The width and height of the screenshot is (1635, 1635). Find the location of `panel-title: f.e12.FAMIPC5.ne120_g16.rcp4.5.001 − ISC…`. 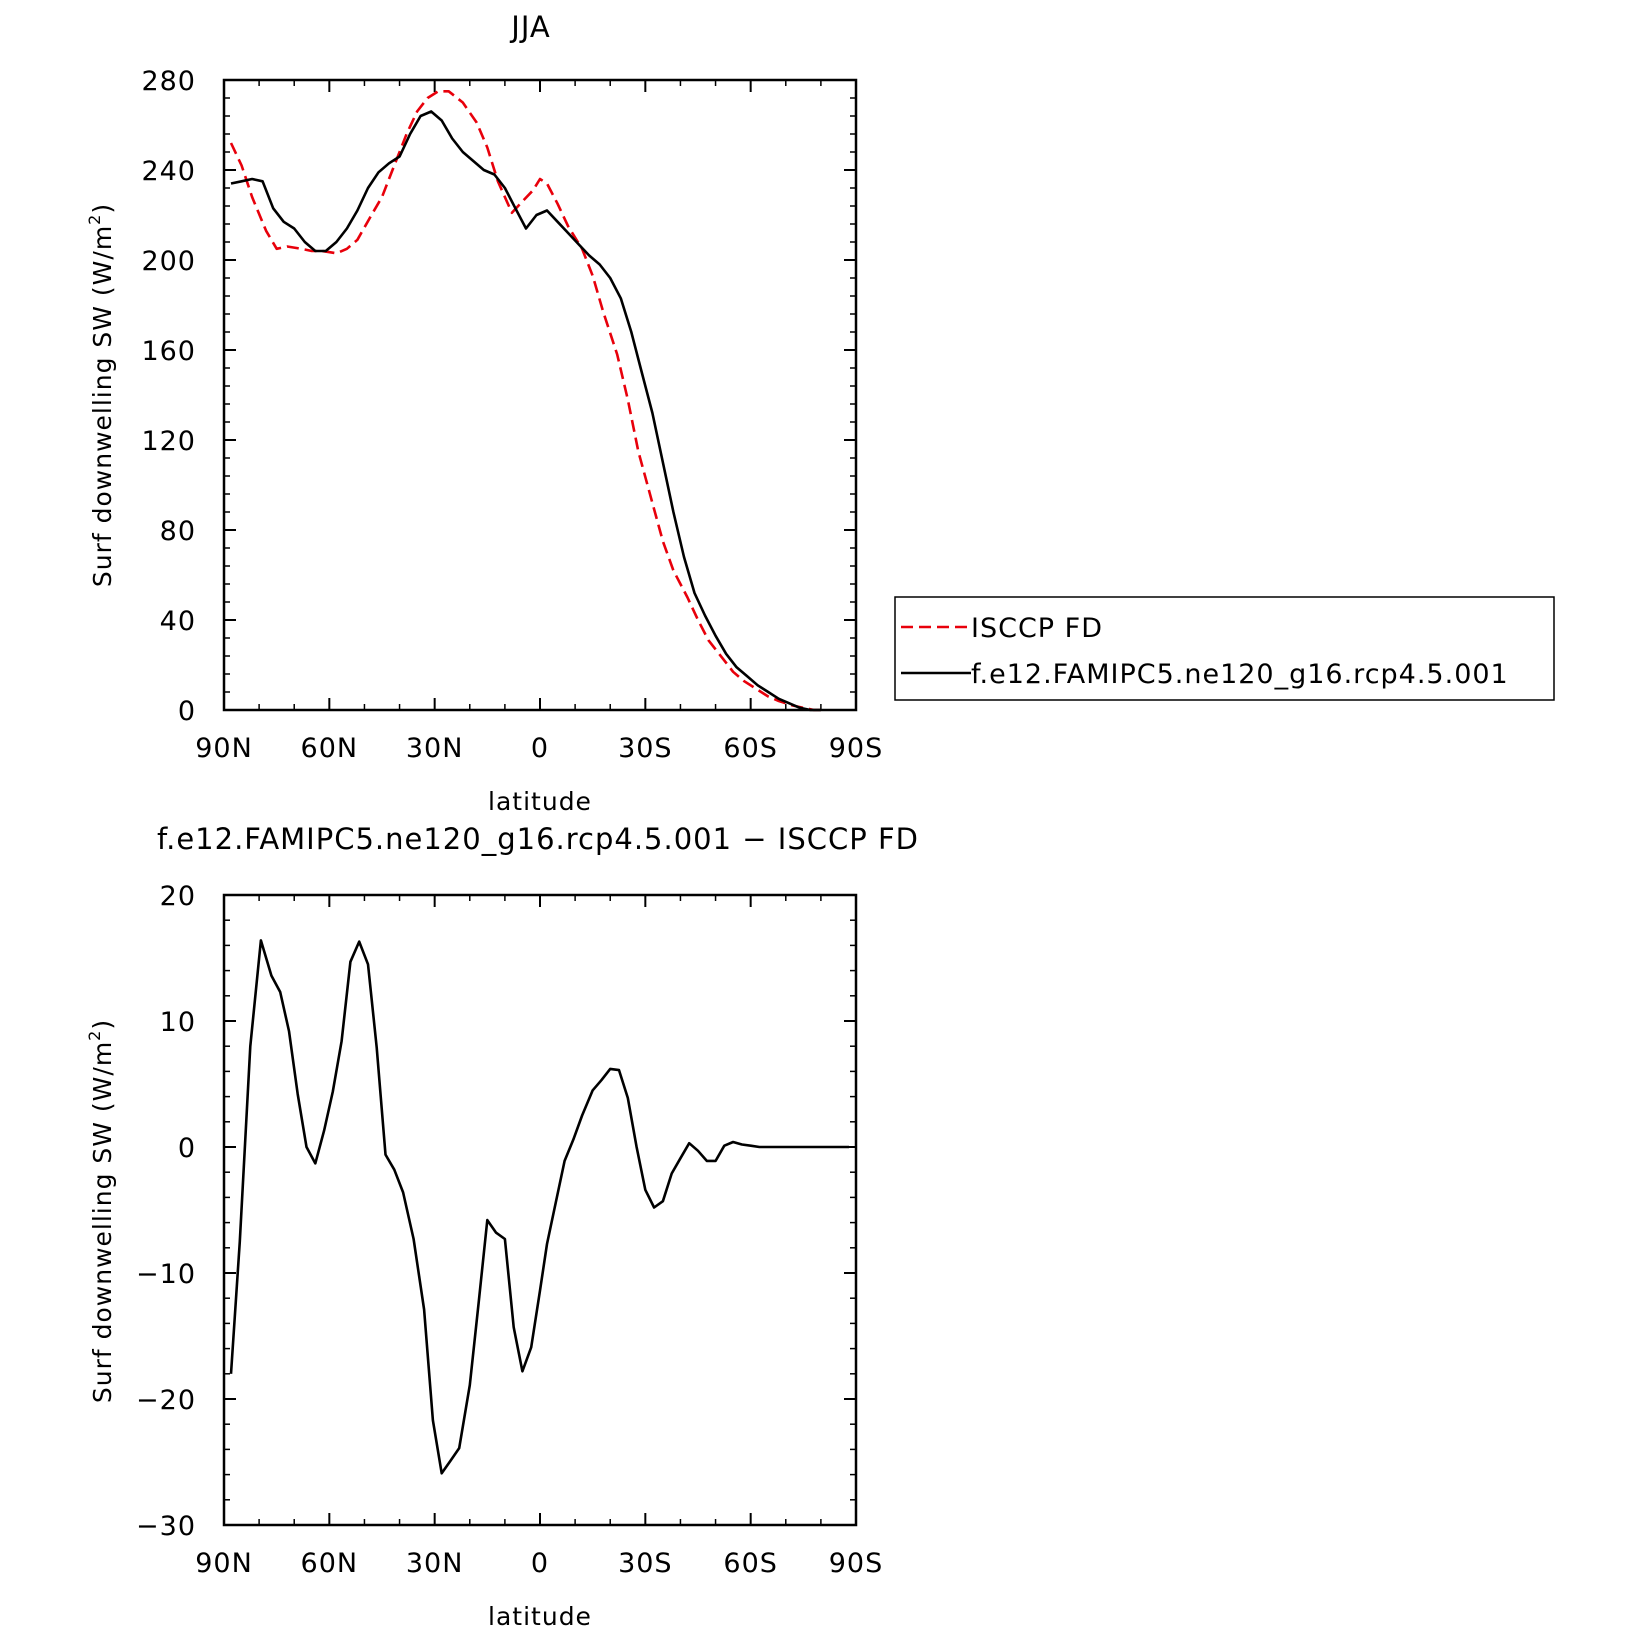

panel-title: f.e12.FAMIPC5.ne120_g16.rcp4.5.001 − ISC… is located at coordinates (538, 839).